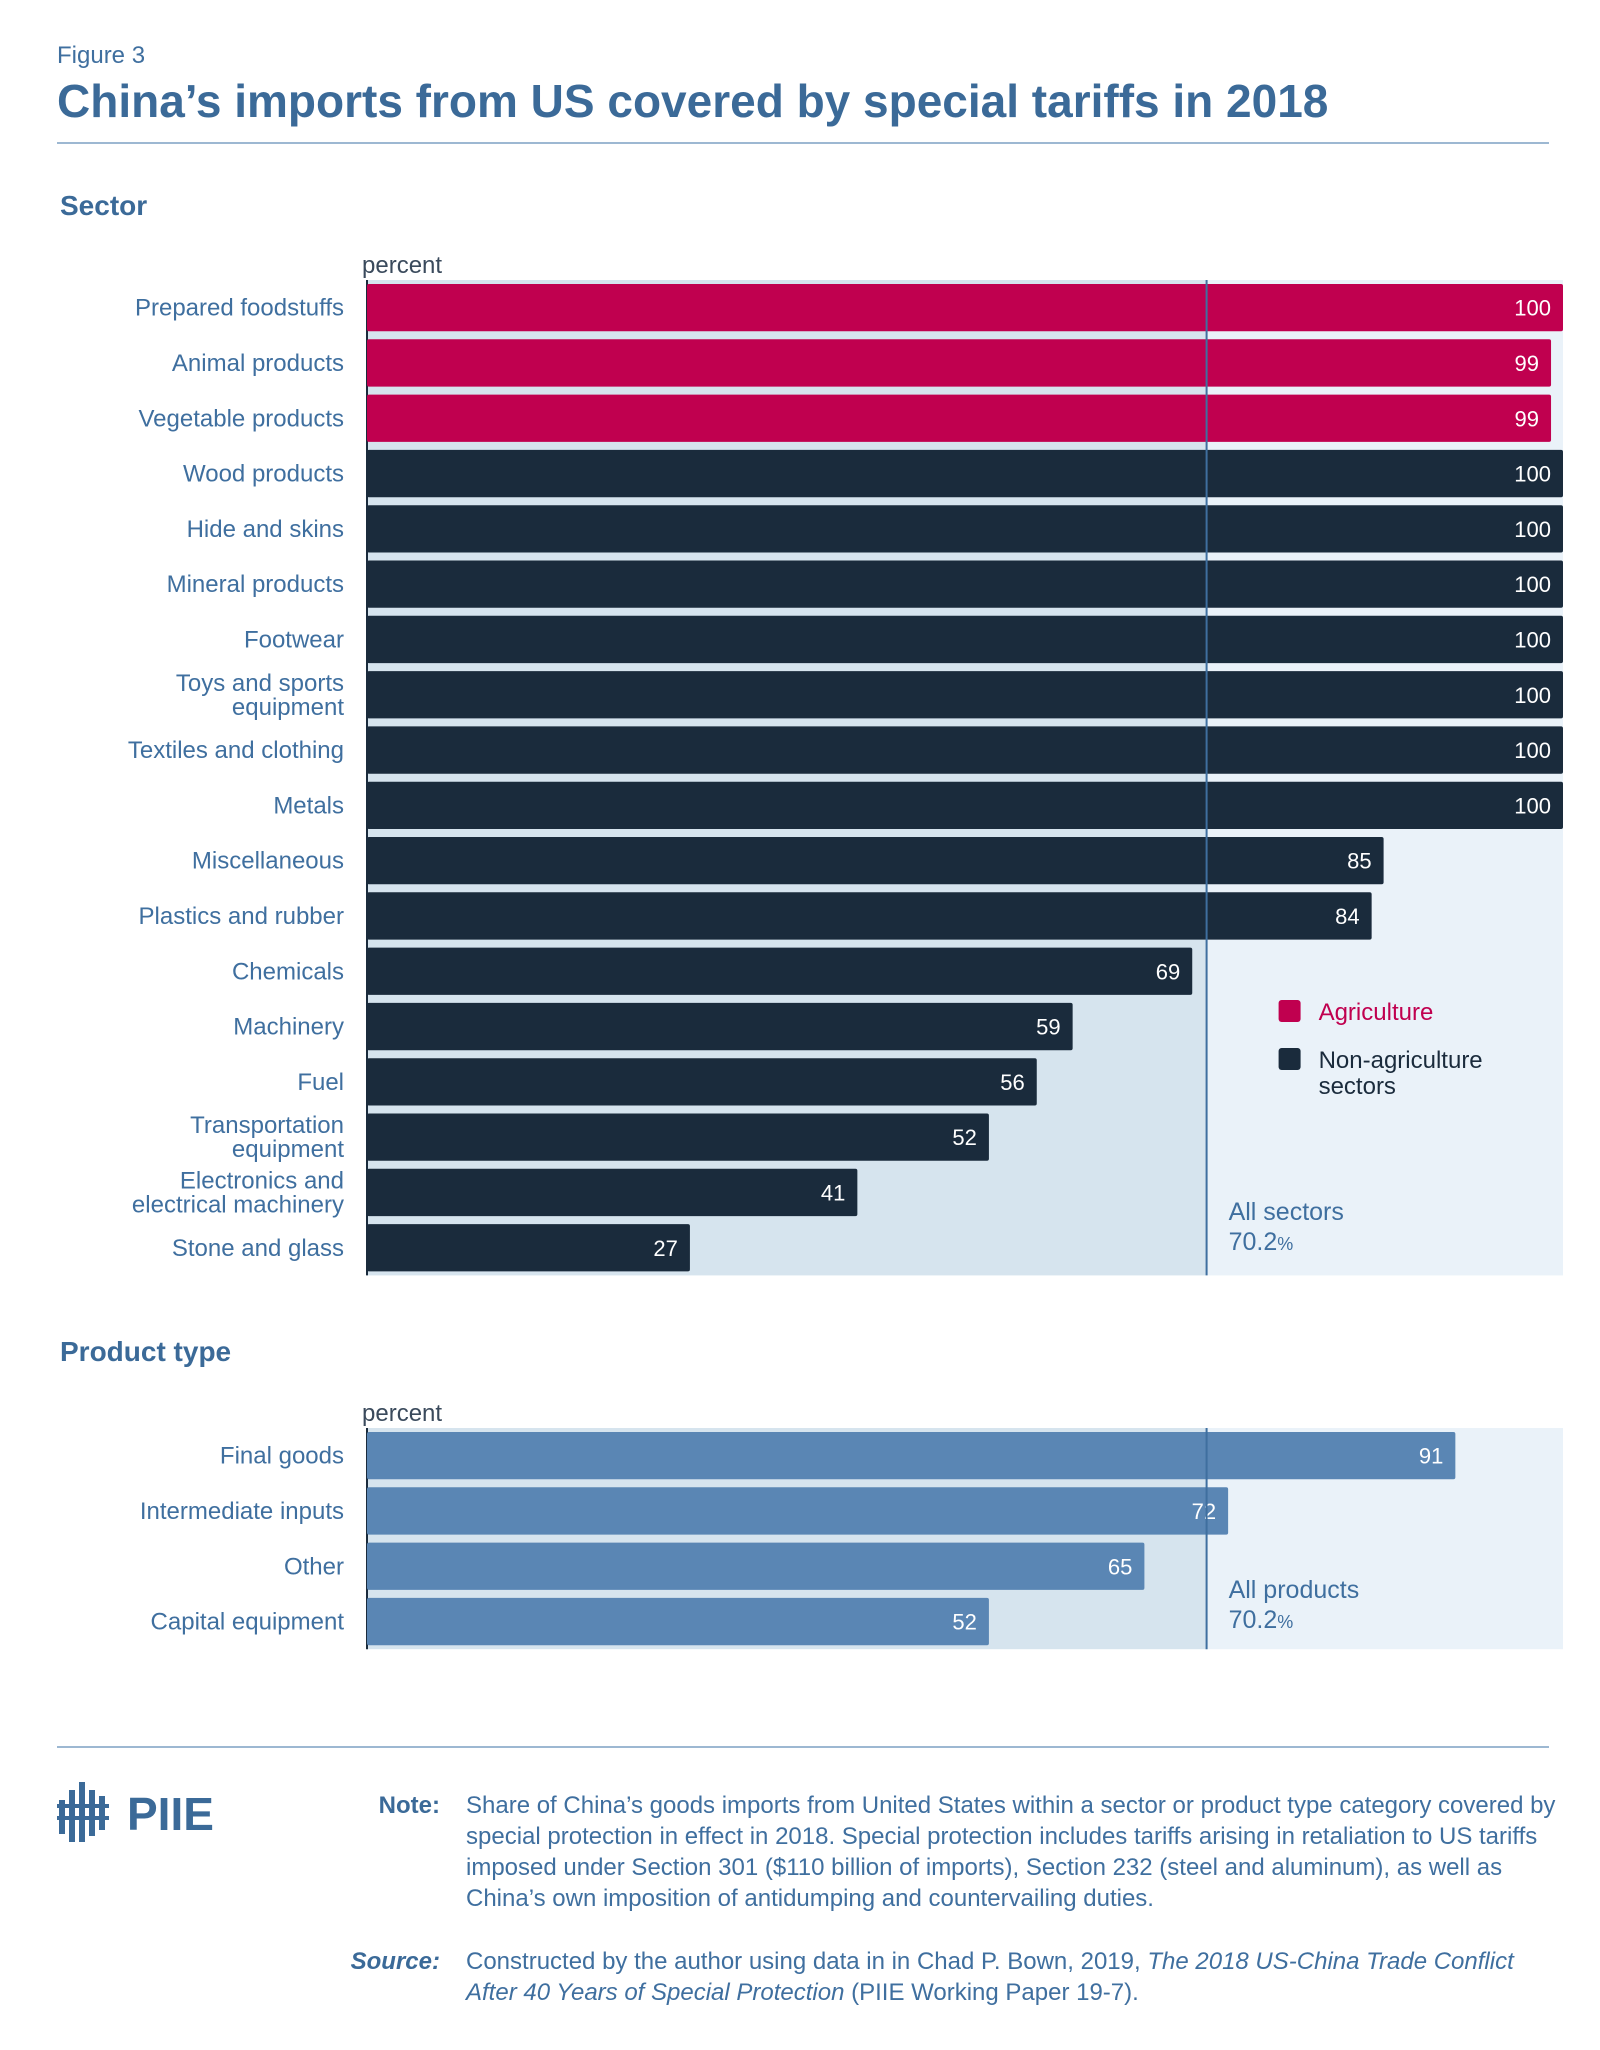 The width and height of the screenshot is (1600, 2050). I want to click on bar-footwear, so click(965, 639).